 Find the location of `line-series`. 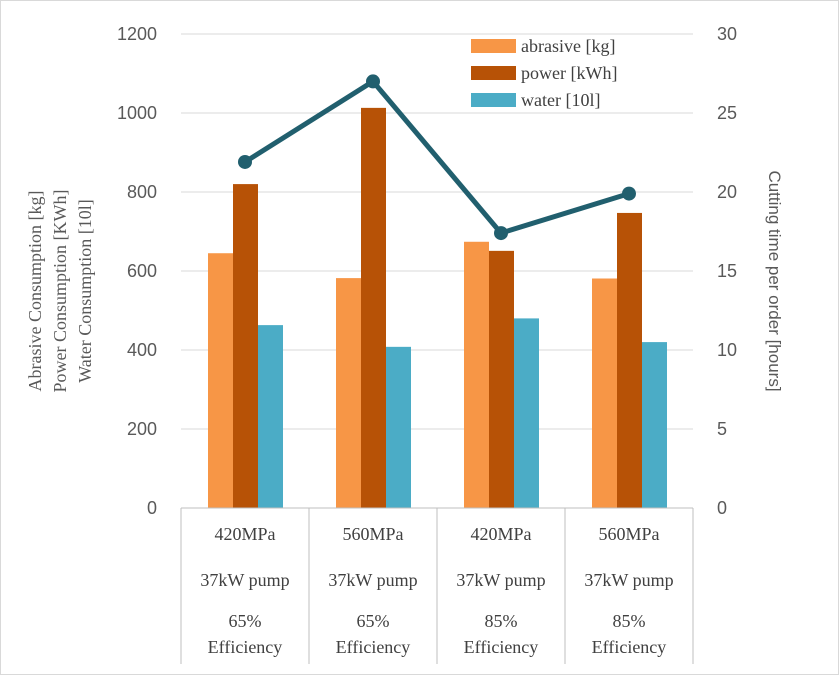

line-series is located at coordinates (437, 157).